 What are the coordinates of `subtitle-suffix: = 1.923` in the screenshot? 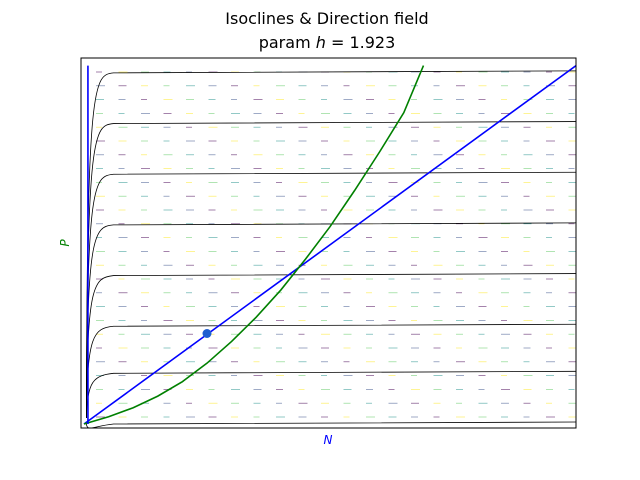 It's located at (360, 42).